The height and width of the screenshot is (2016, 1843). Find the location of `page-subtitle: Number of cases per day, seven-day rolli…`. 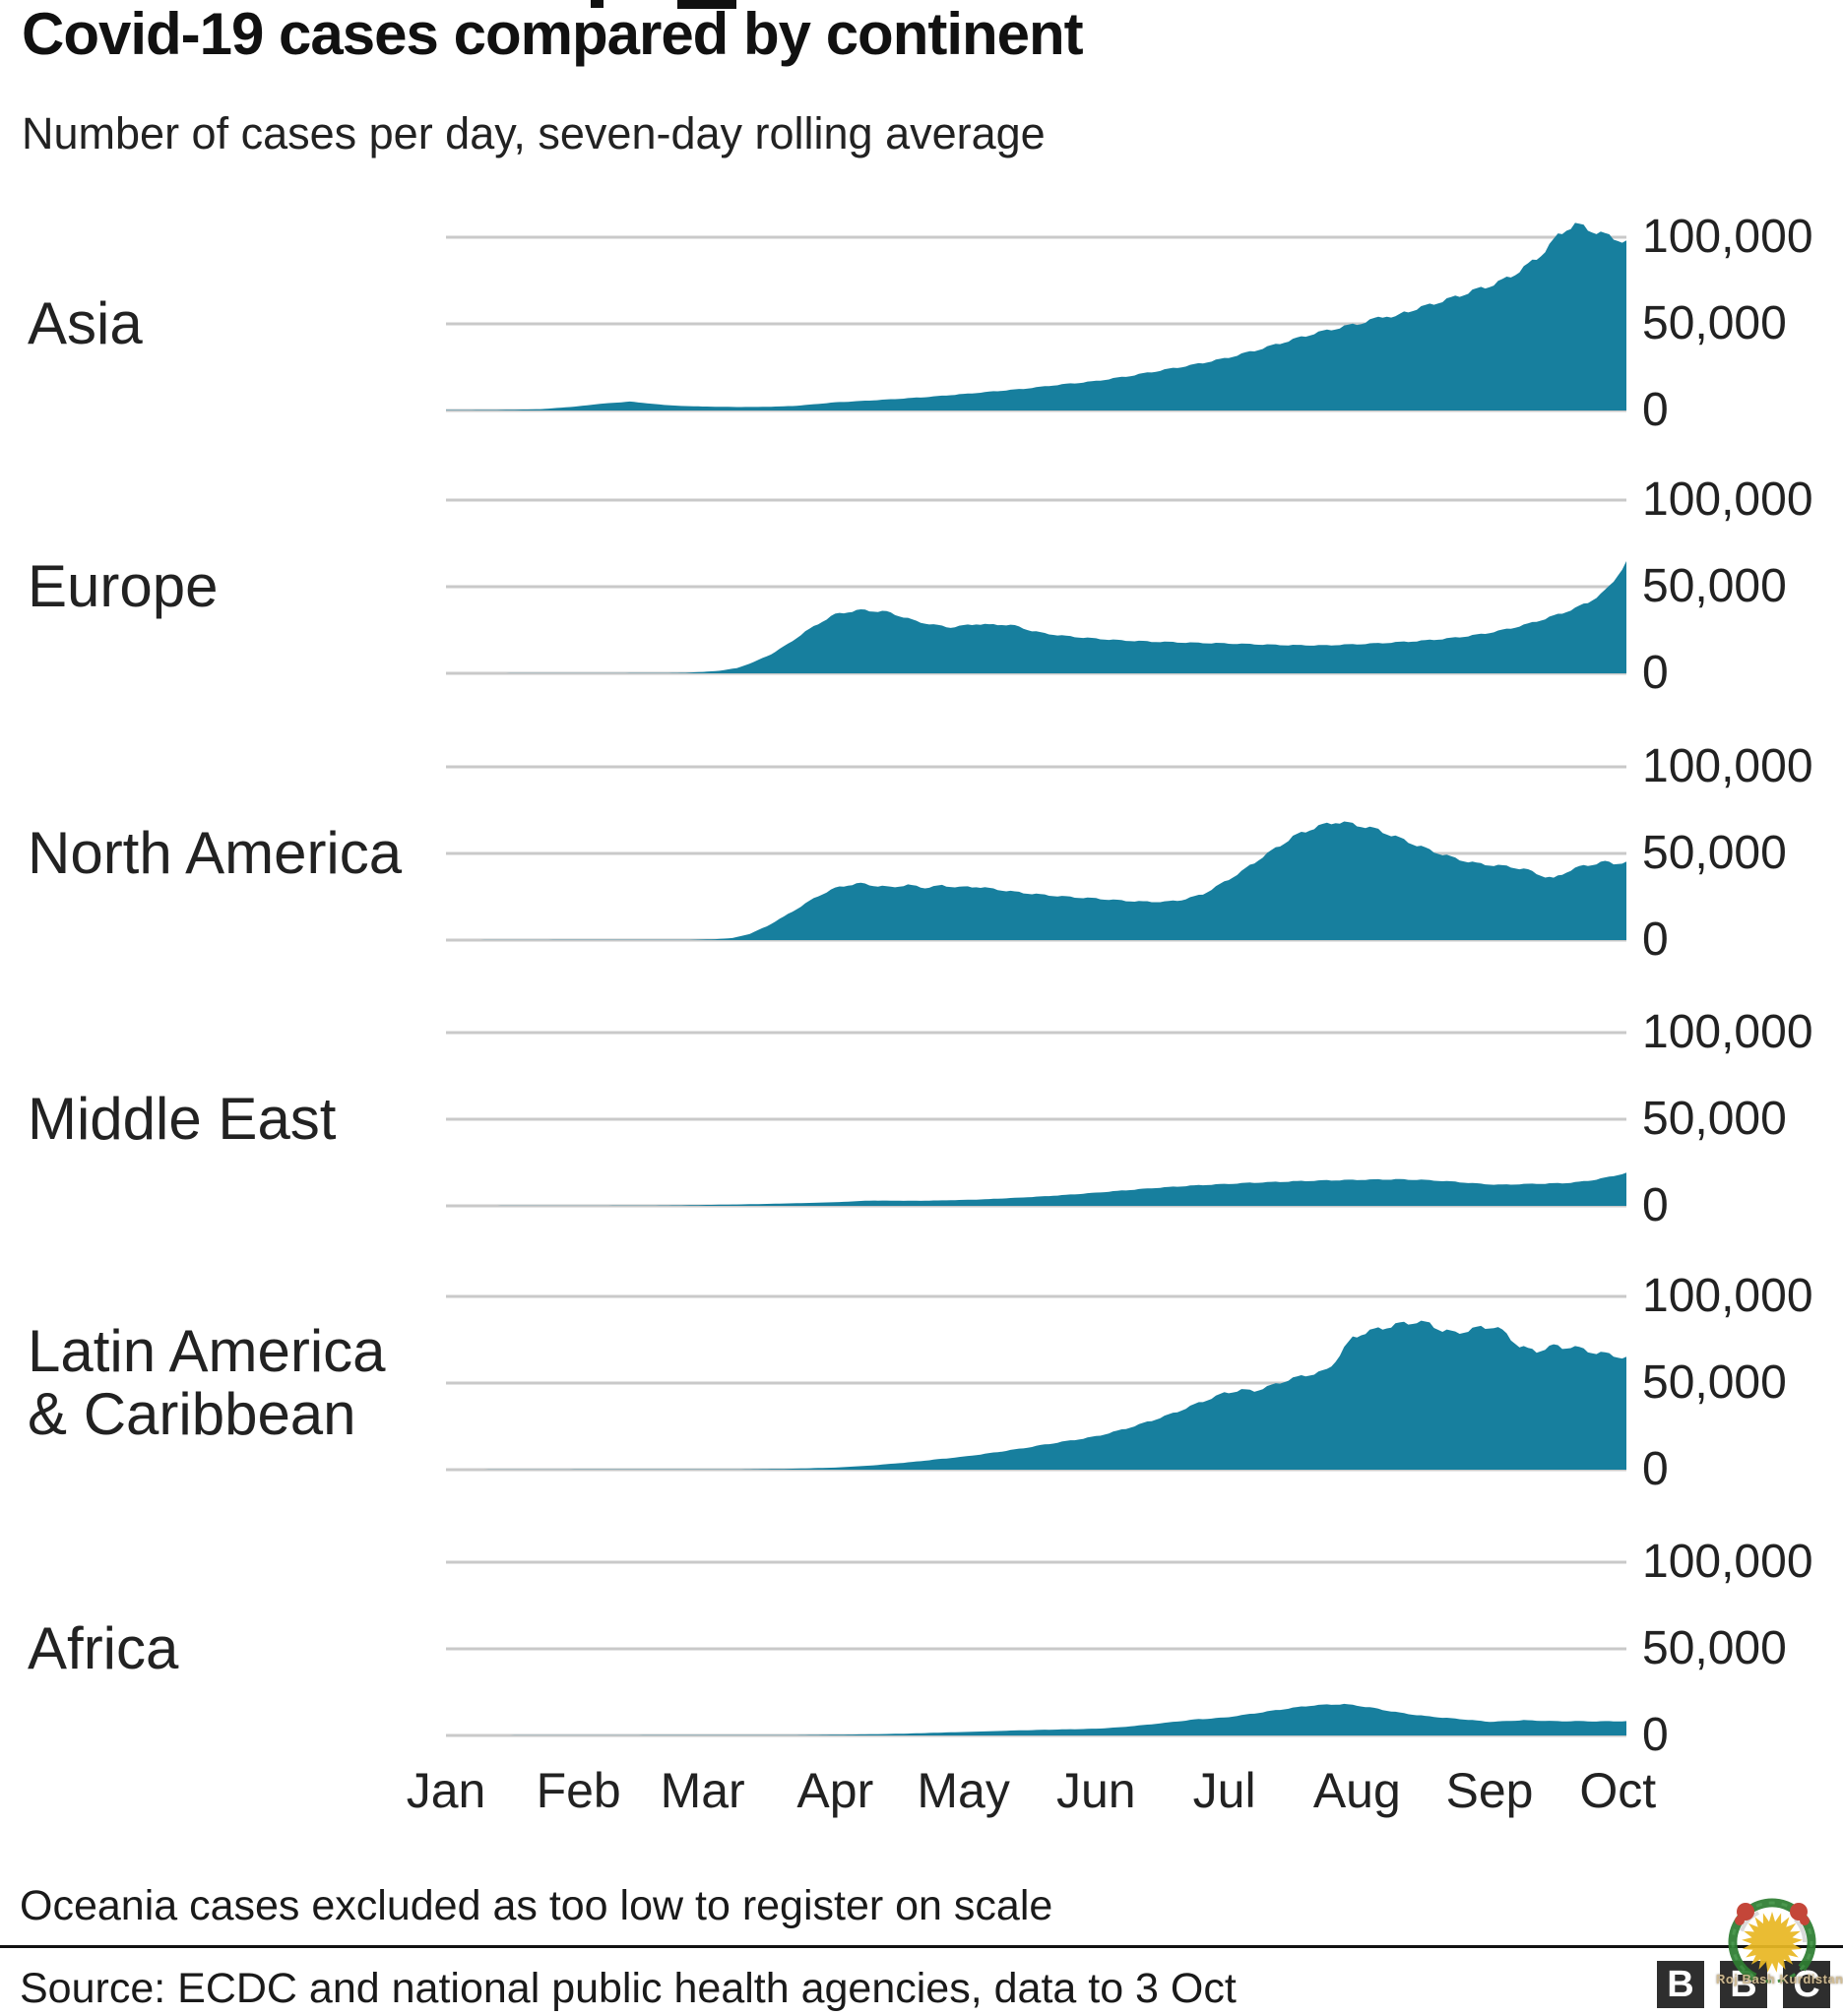

page-subtitle: Number of cases per day, seven-day rolli… is located at coordinates (534, 133).